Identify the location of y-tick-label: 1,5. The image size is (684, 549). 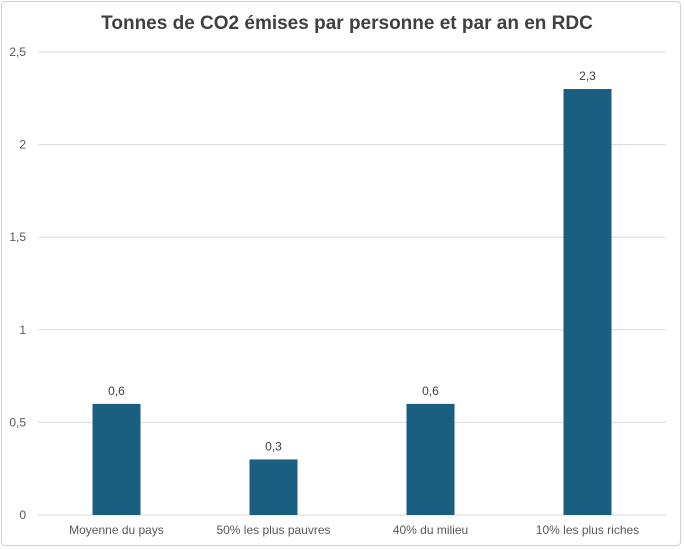
(17, 237).